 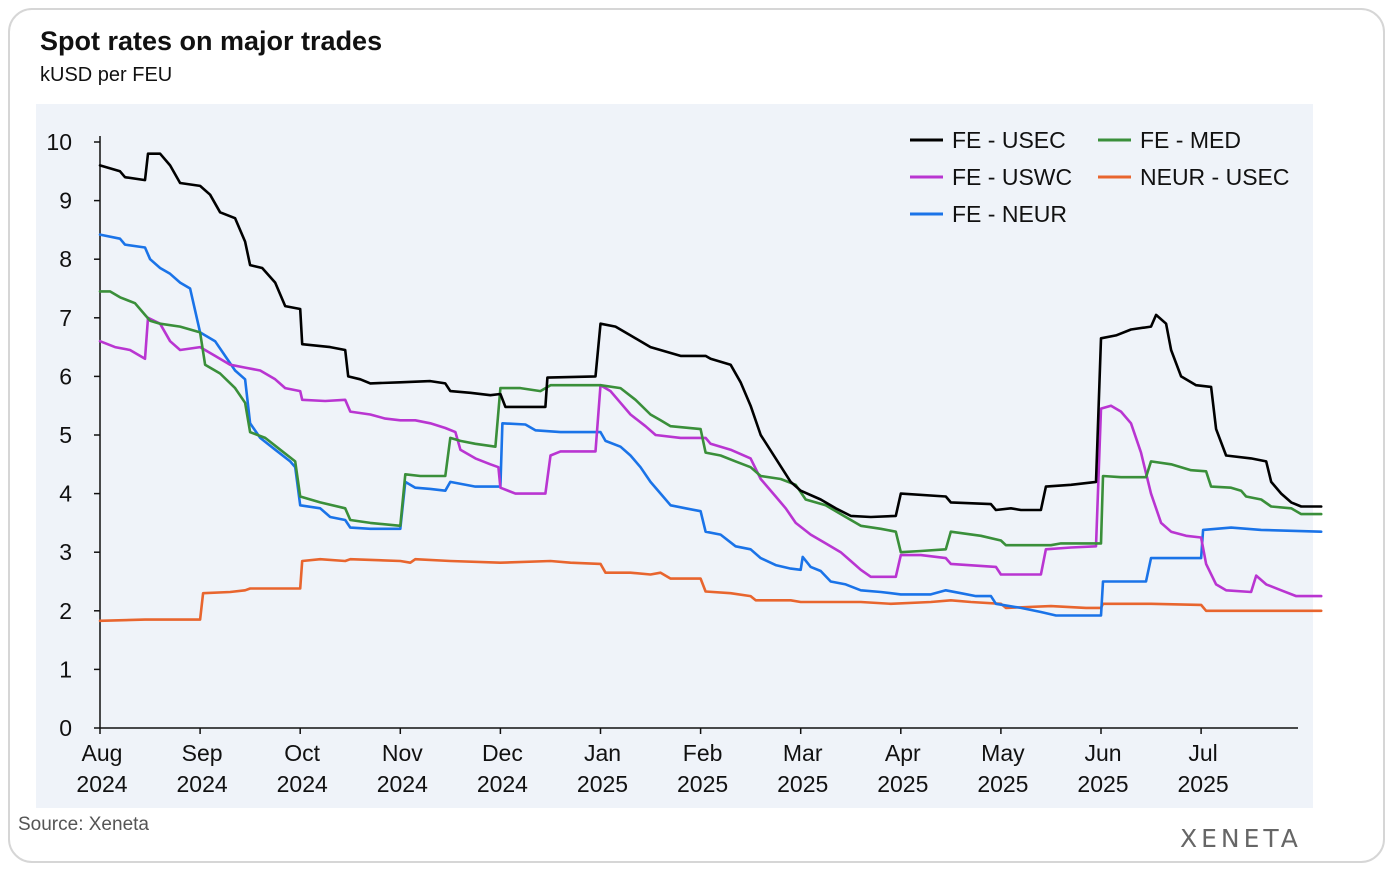 What do you see at coordinates (202, 784) in the screenshot?
I see `x-tick-year-sep-2024: 2024` at bounding box center [202, 784].